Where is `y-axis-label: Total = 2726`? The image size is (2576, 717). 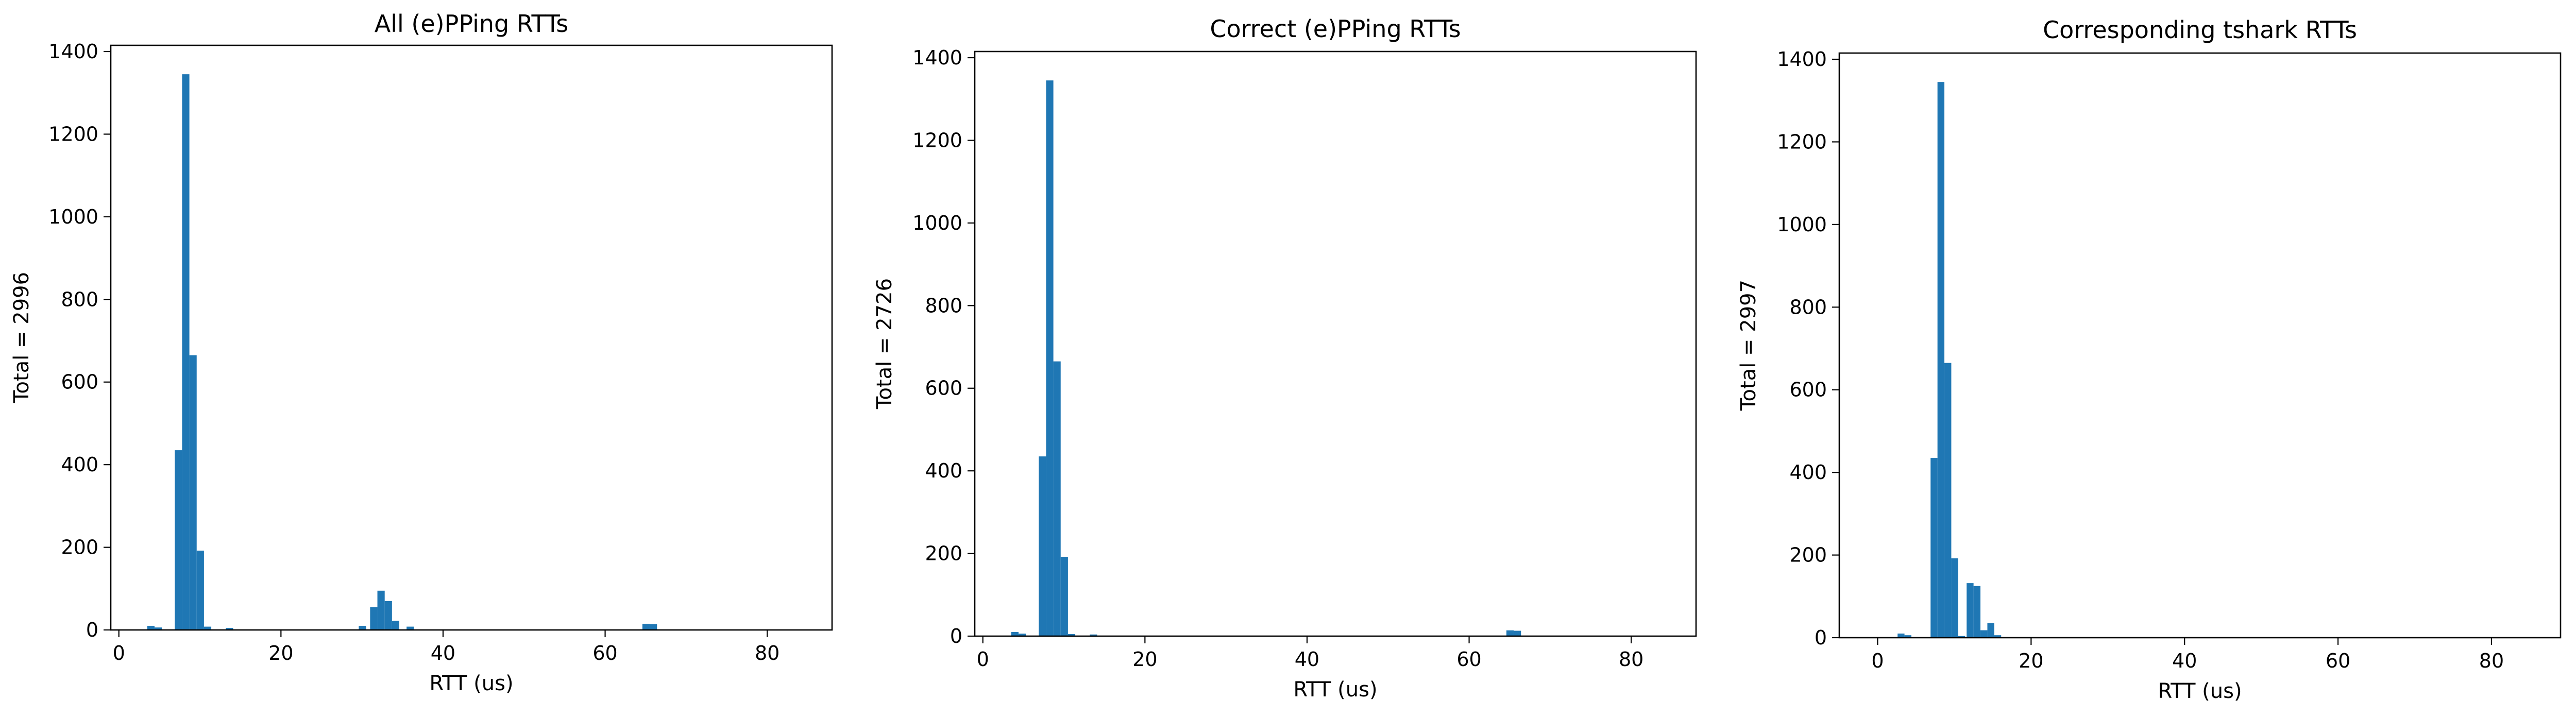 y-axis-label: Total = 2726 is located at coordinates (884, 343).